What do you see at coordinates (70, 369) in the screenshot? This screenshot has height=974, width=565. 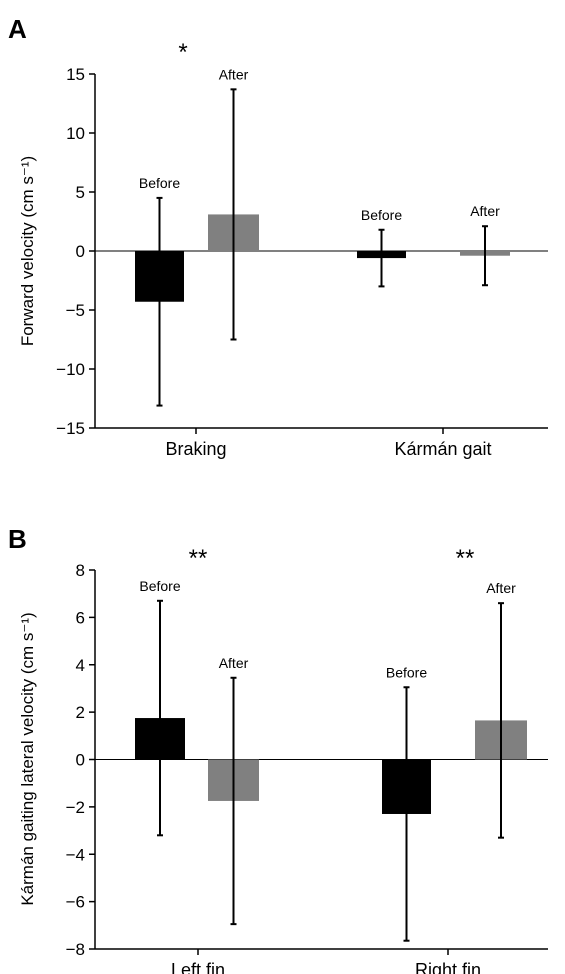 I see `panel-a-y-tick-label: −10` at bounding box center [70, 369].